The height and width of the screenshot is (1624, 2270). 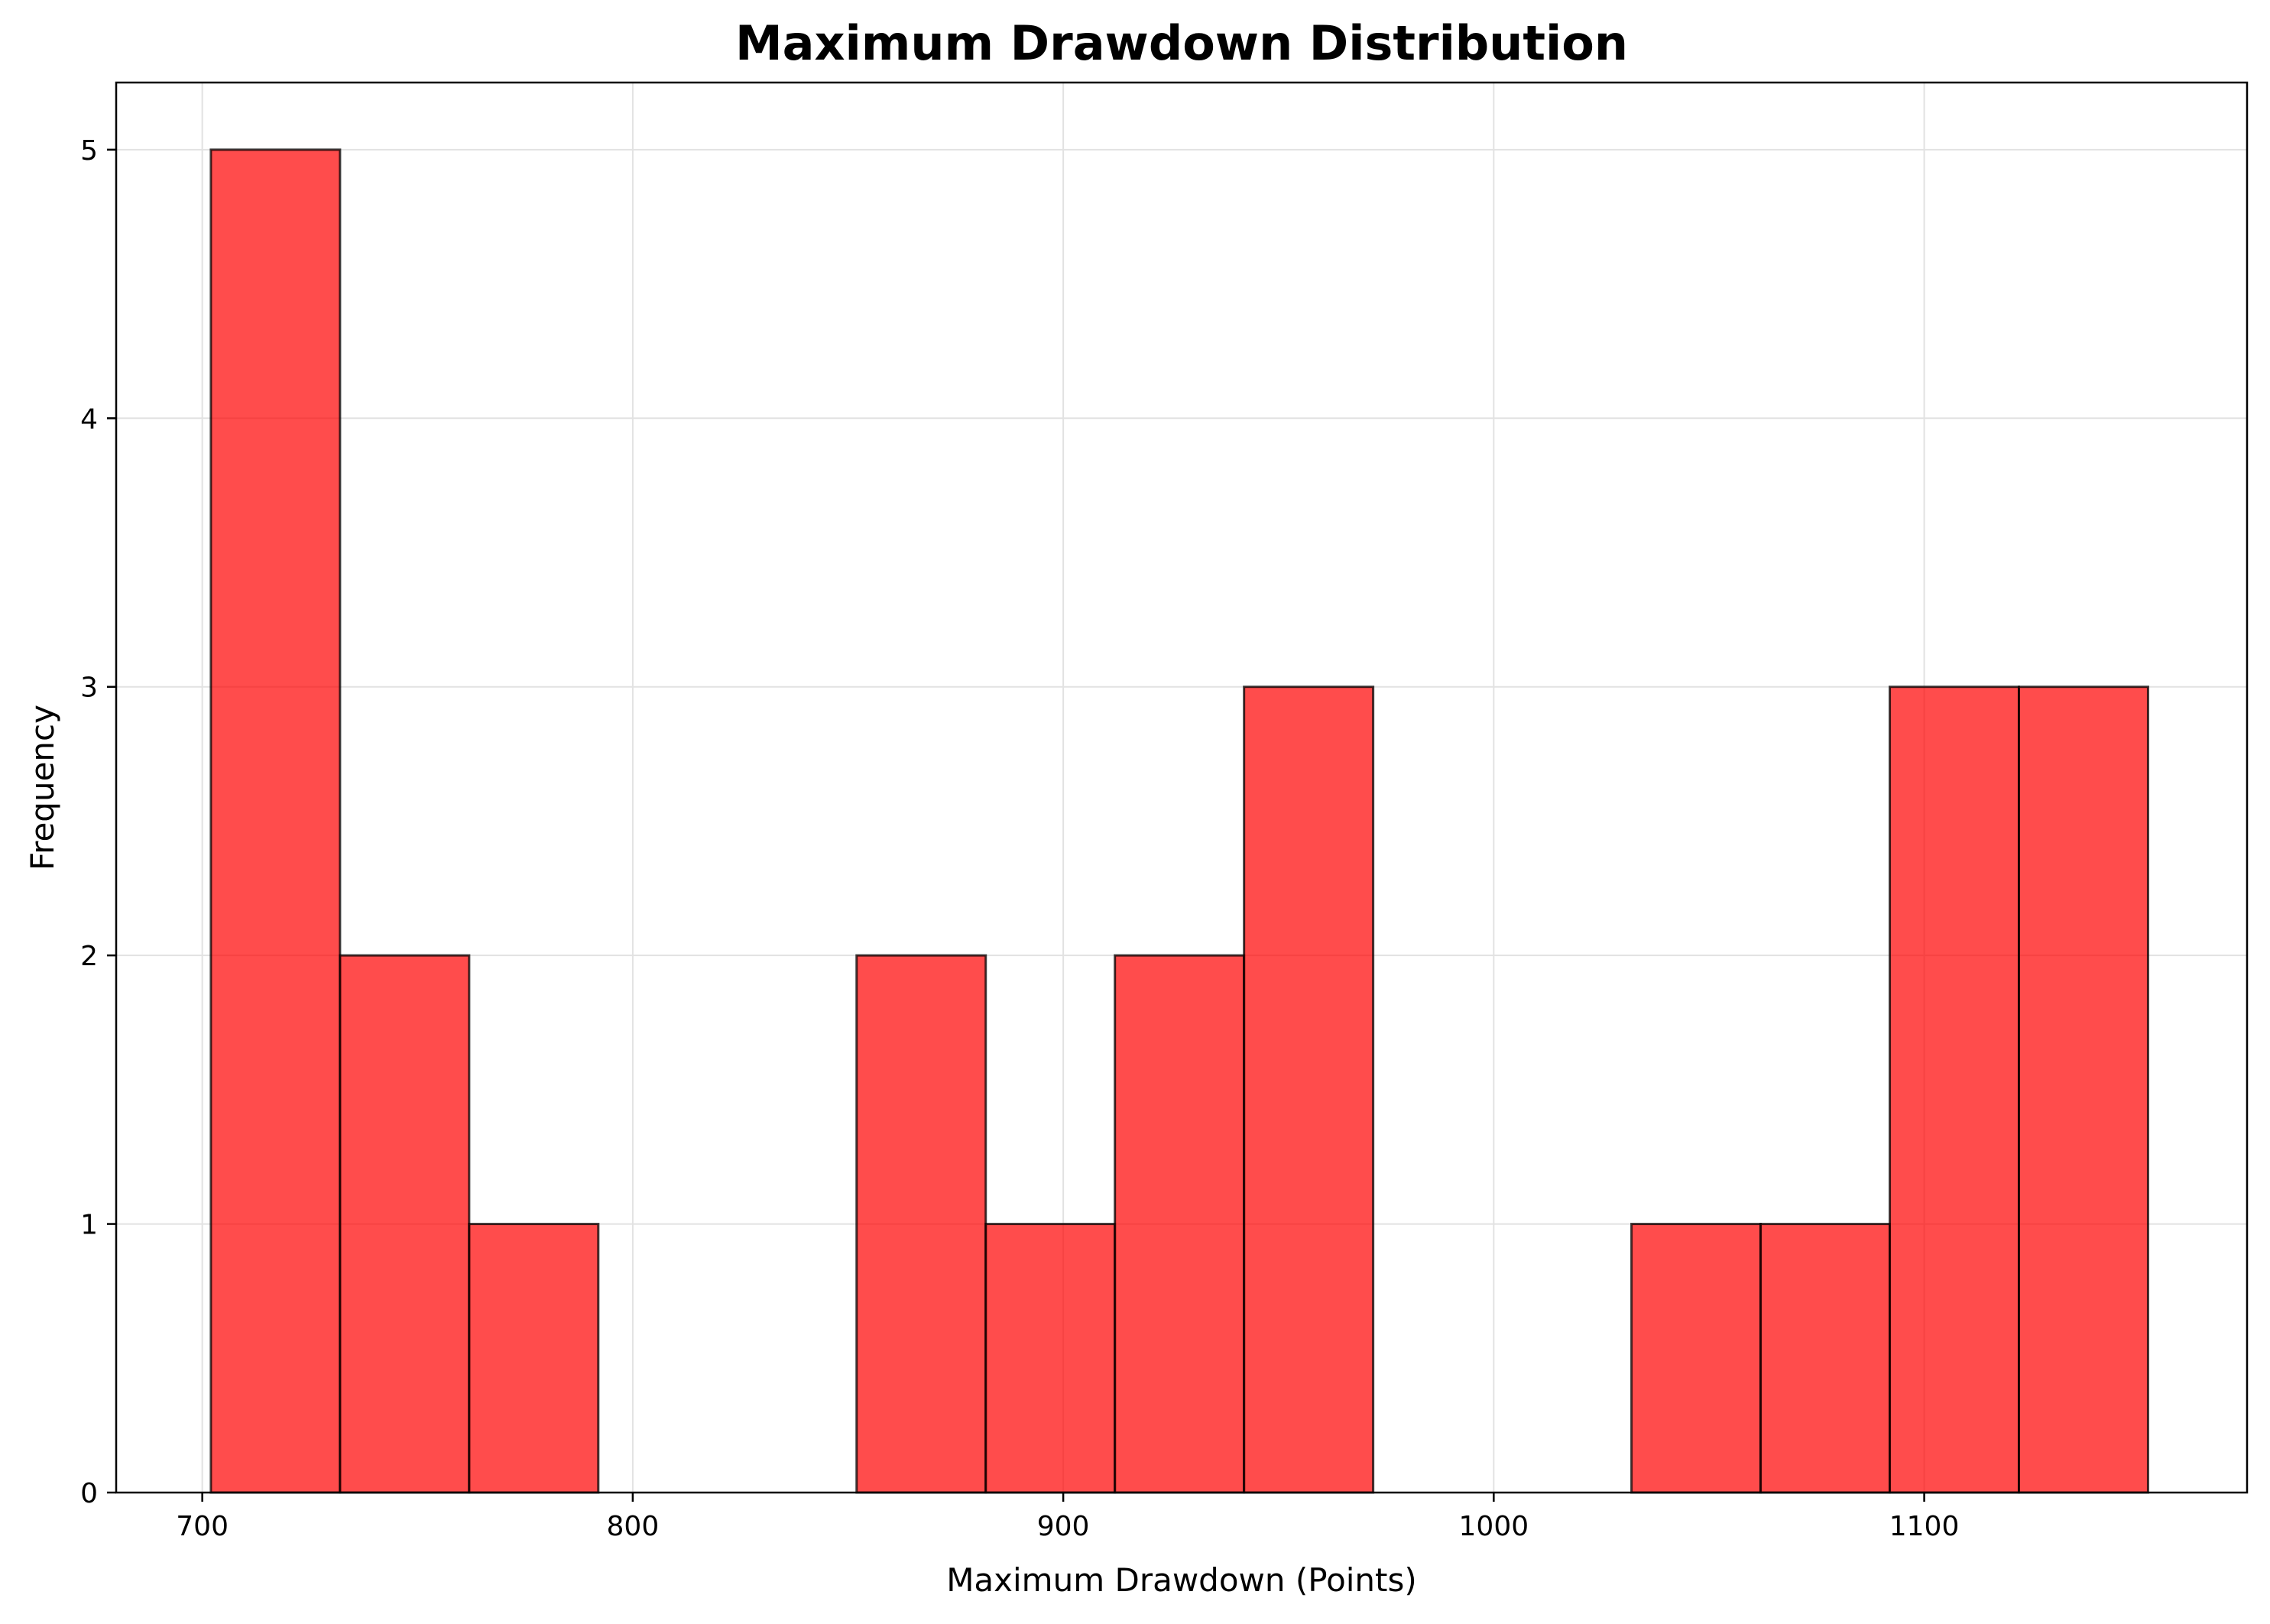 I want to click on y-tick-label: 3, so click(x=89, y=688).